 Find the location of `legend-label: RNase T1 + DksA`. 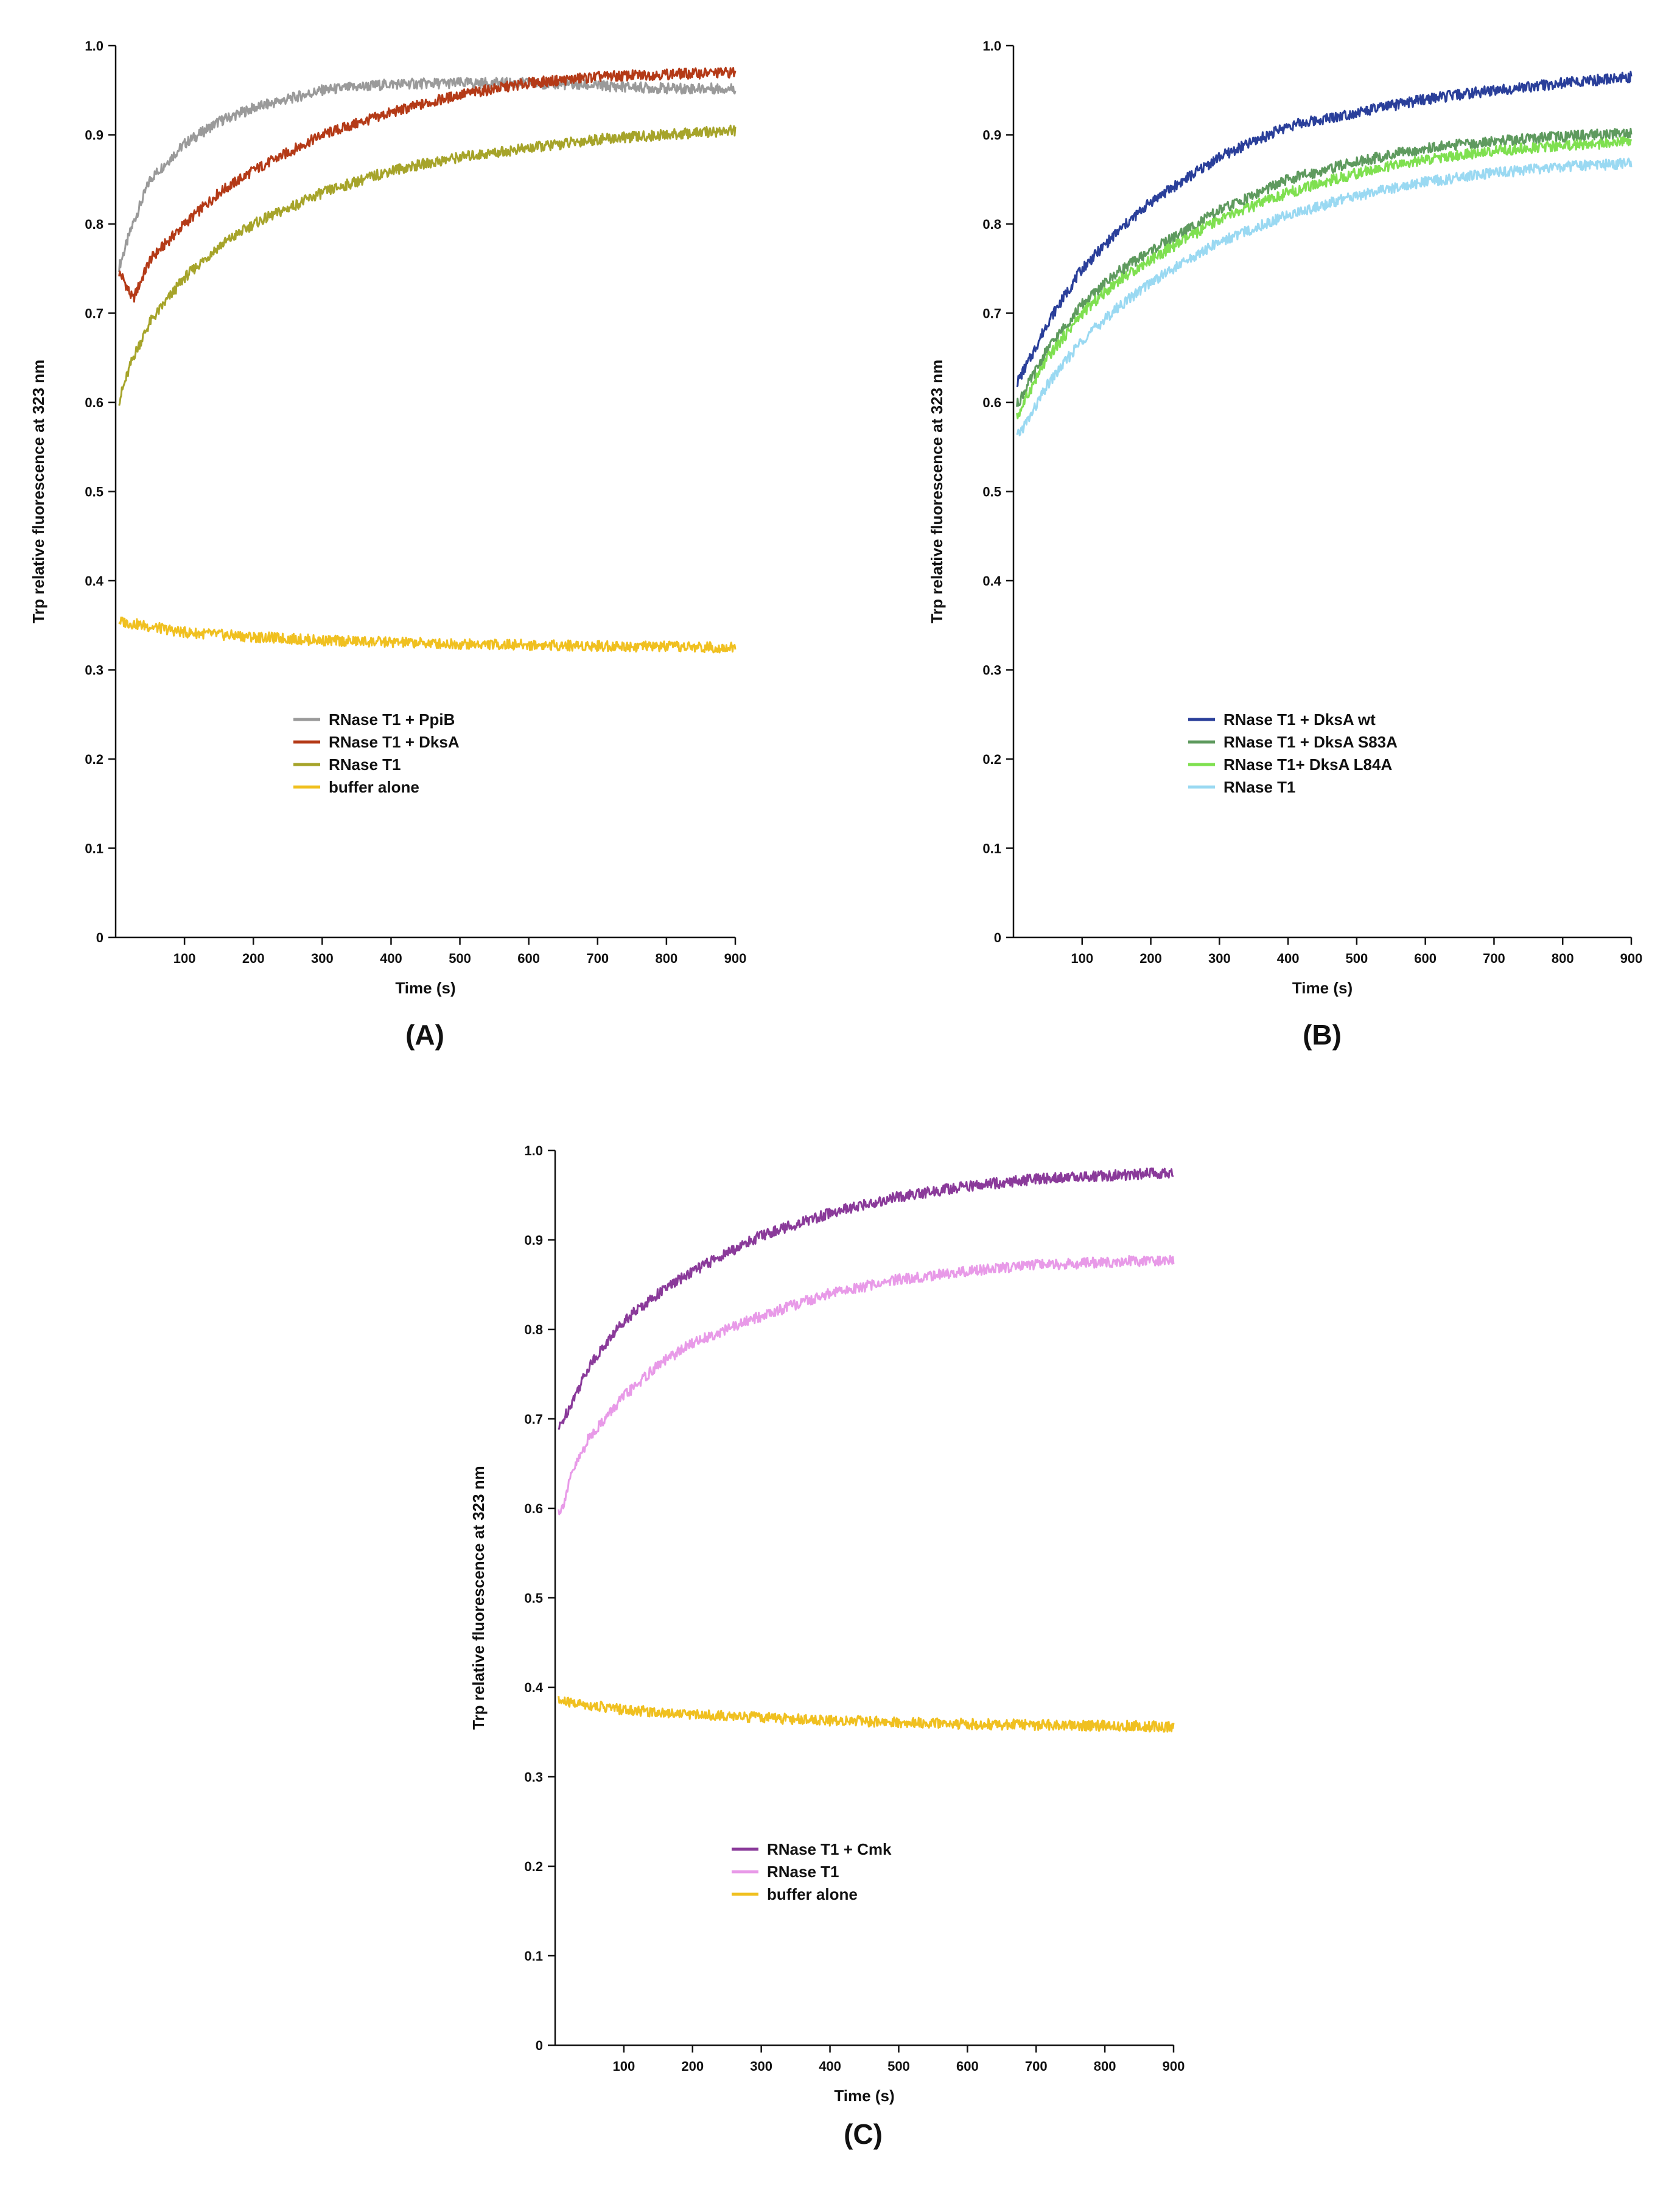

legend-label: RNase T1 + DksA is located at coordinates (394, 742).